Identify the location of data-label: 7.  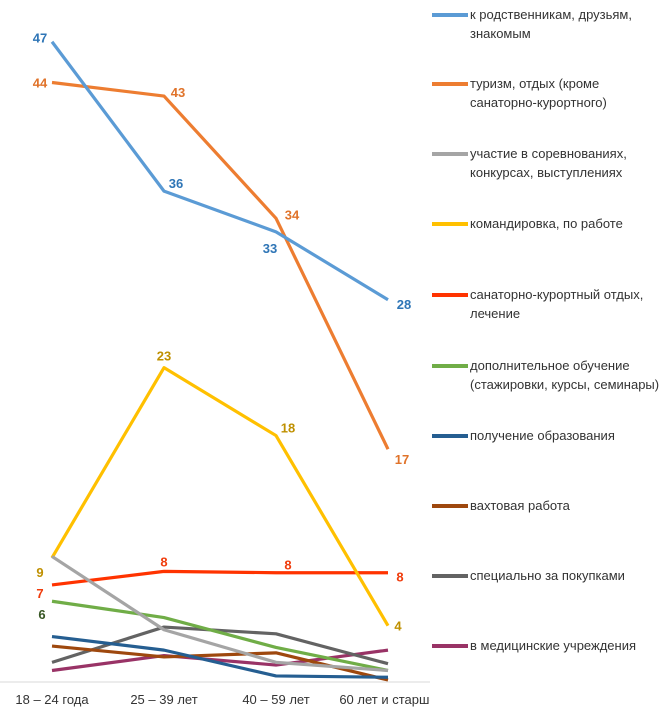
(39, 593).